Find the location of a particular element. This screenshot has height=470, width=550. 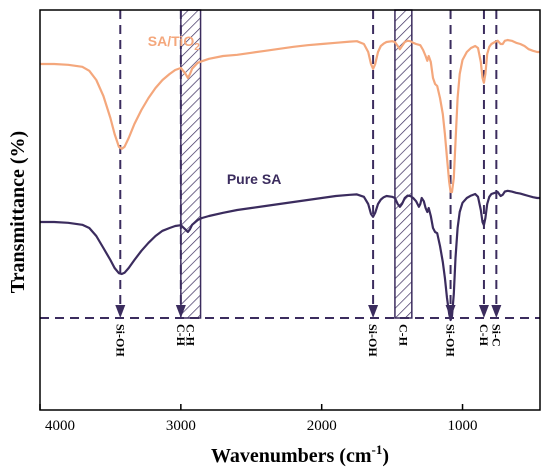

band-label-1: C-H is located at coordinates (403, 335).